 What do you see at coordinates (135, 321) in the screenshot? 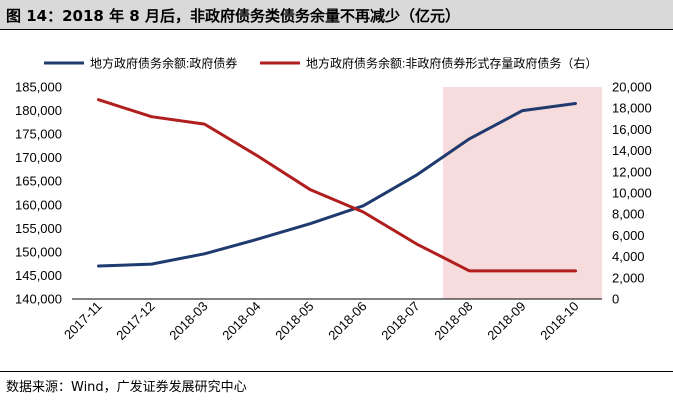
I see `x-tick-label: 2017-12` at bounding box center [135, 321].